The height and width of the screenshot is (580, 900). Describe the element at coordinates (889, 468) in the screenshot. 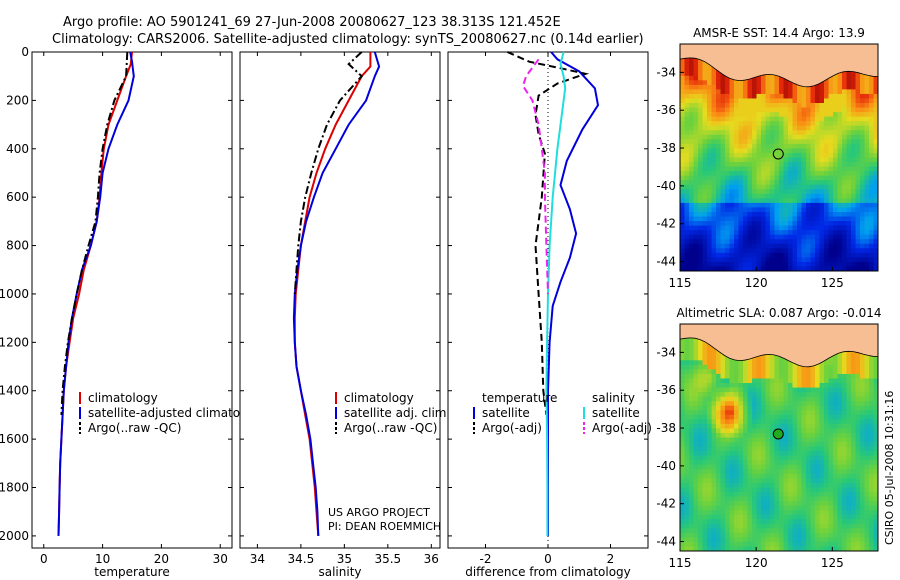

I see `timestamp-stamp: CSIRO 05-Jul-2008 10:31:16` at that location.